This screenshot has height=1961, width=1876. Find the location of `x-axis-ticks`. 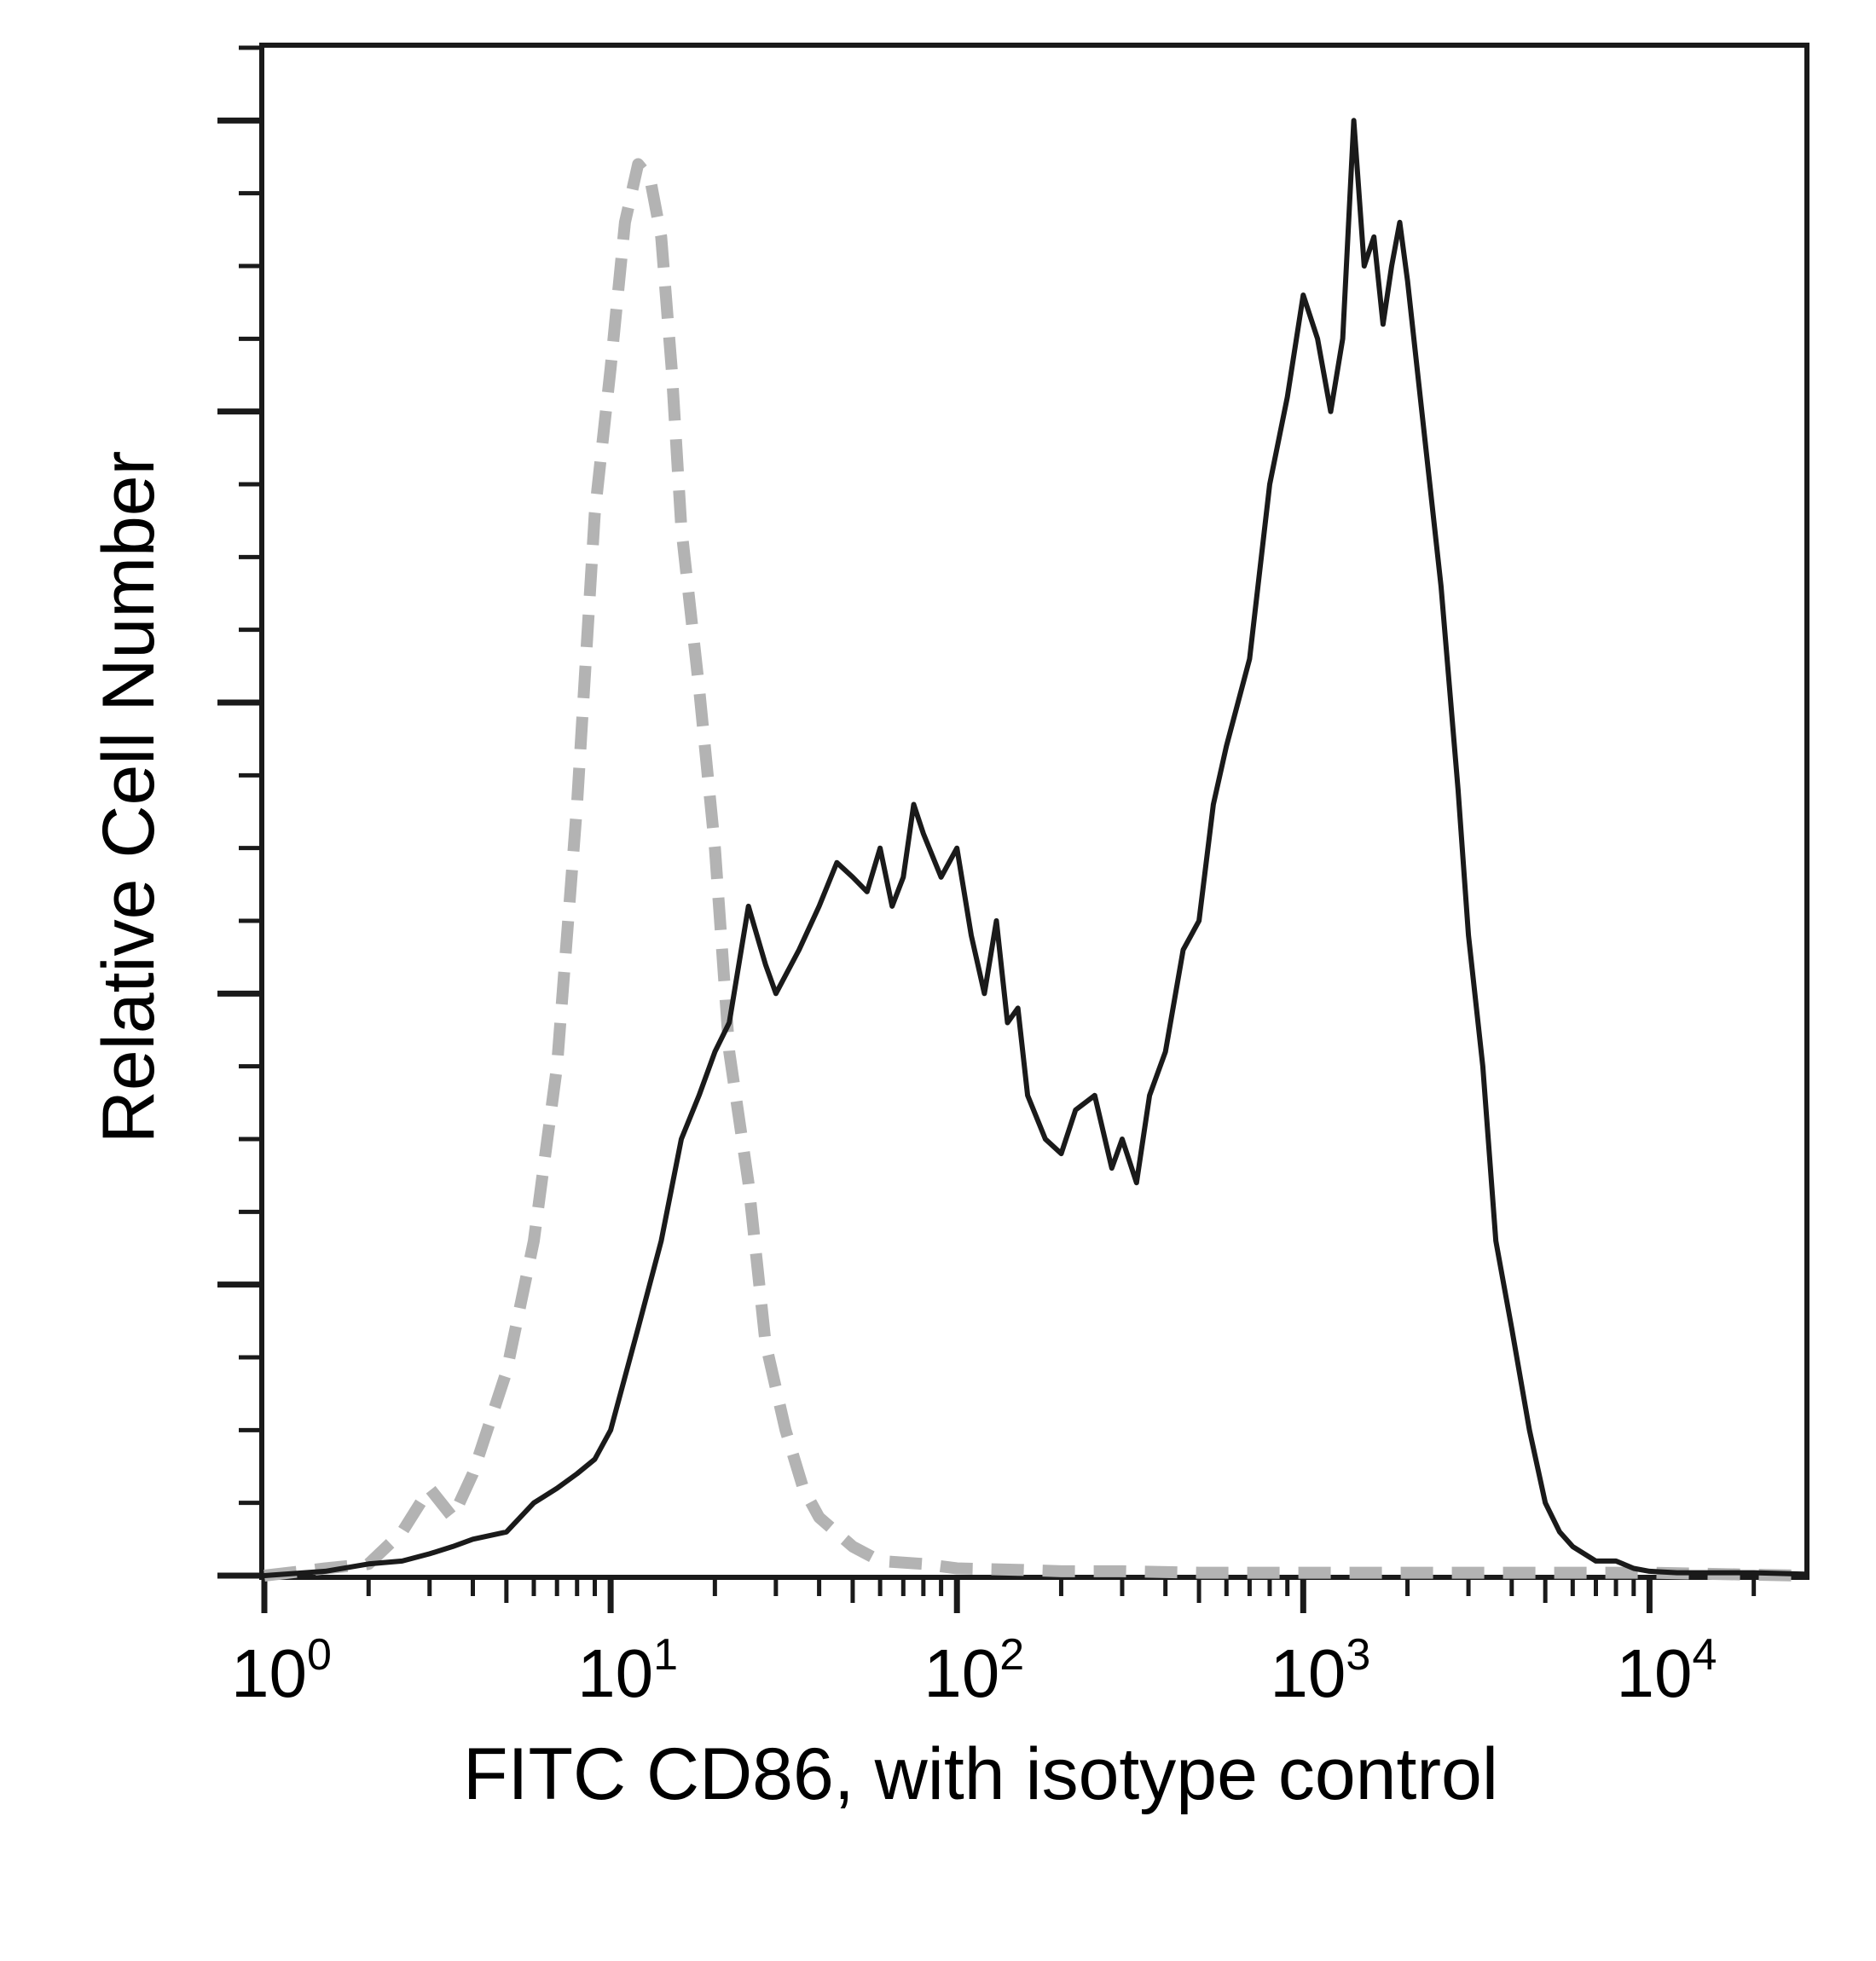

x-axis-ticks is located at coordinates (1009, 1594).